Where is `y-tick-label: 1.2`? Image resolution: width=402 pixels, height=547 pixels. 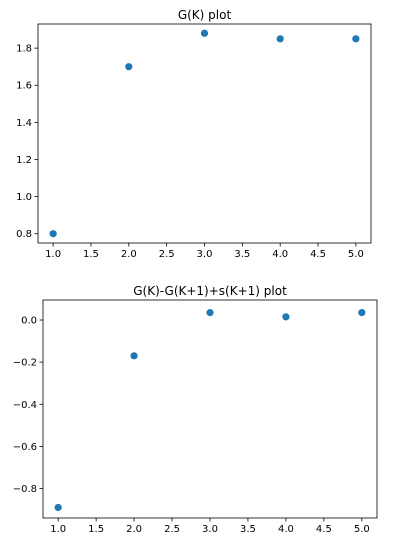 y-tick-label: 1.2 is located at coordinates (24, 160).